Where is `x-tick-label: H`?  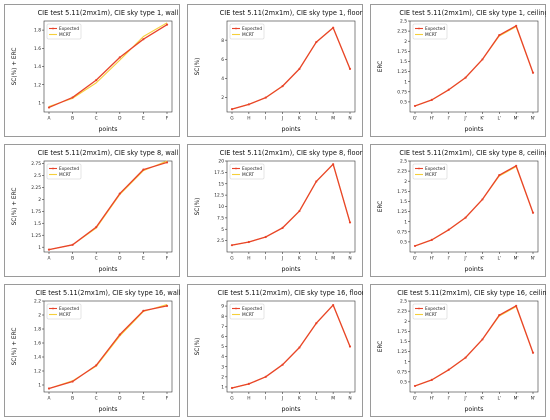 x-tick-label: H is located at coordinates (248, 399).